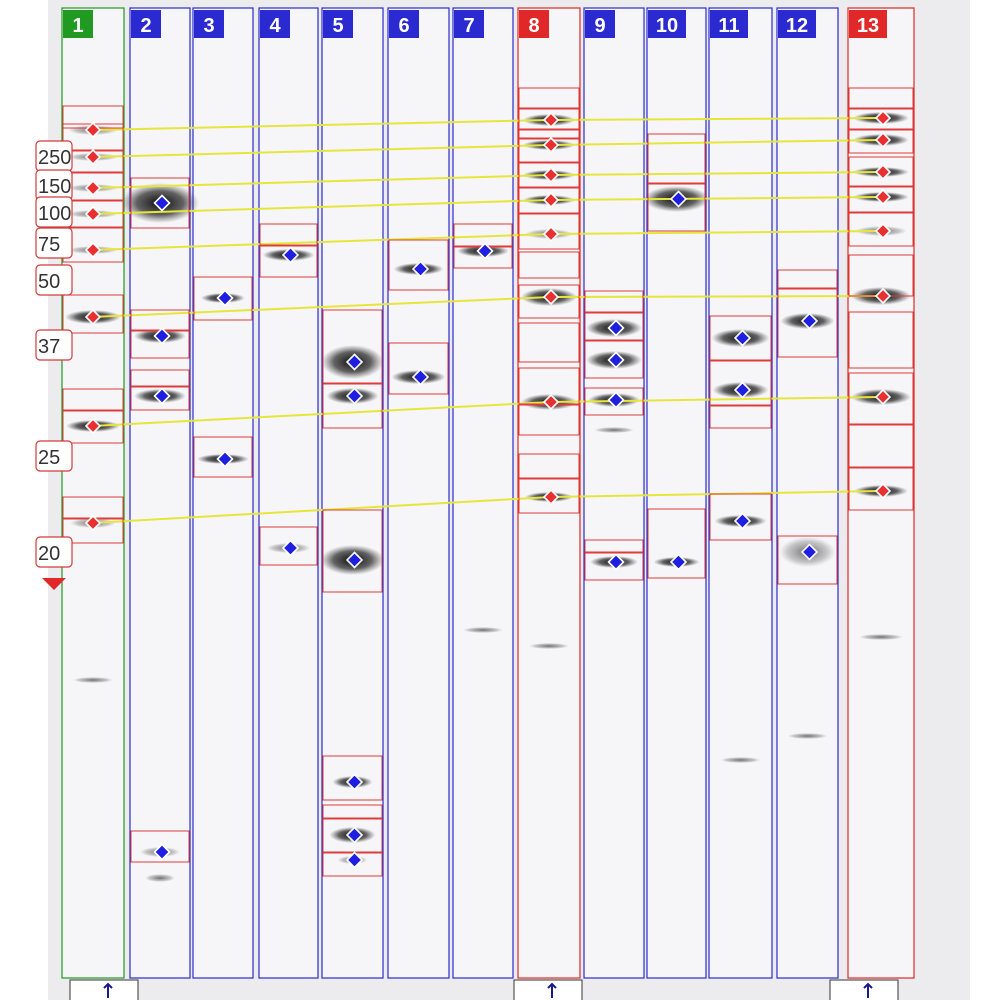  I want to click on lane-tab-9: 9, so click(600, 24).